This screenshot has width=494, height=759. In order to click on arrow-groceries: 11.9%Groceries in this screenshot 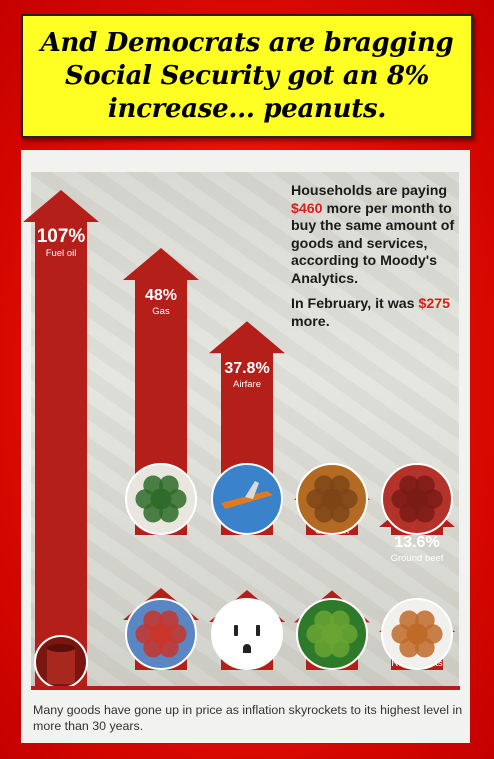, I will do `click(332, 630)`.